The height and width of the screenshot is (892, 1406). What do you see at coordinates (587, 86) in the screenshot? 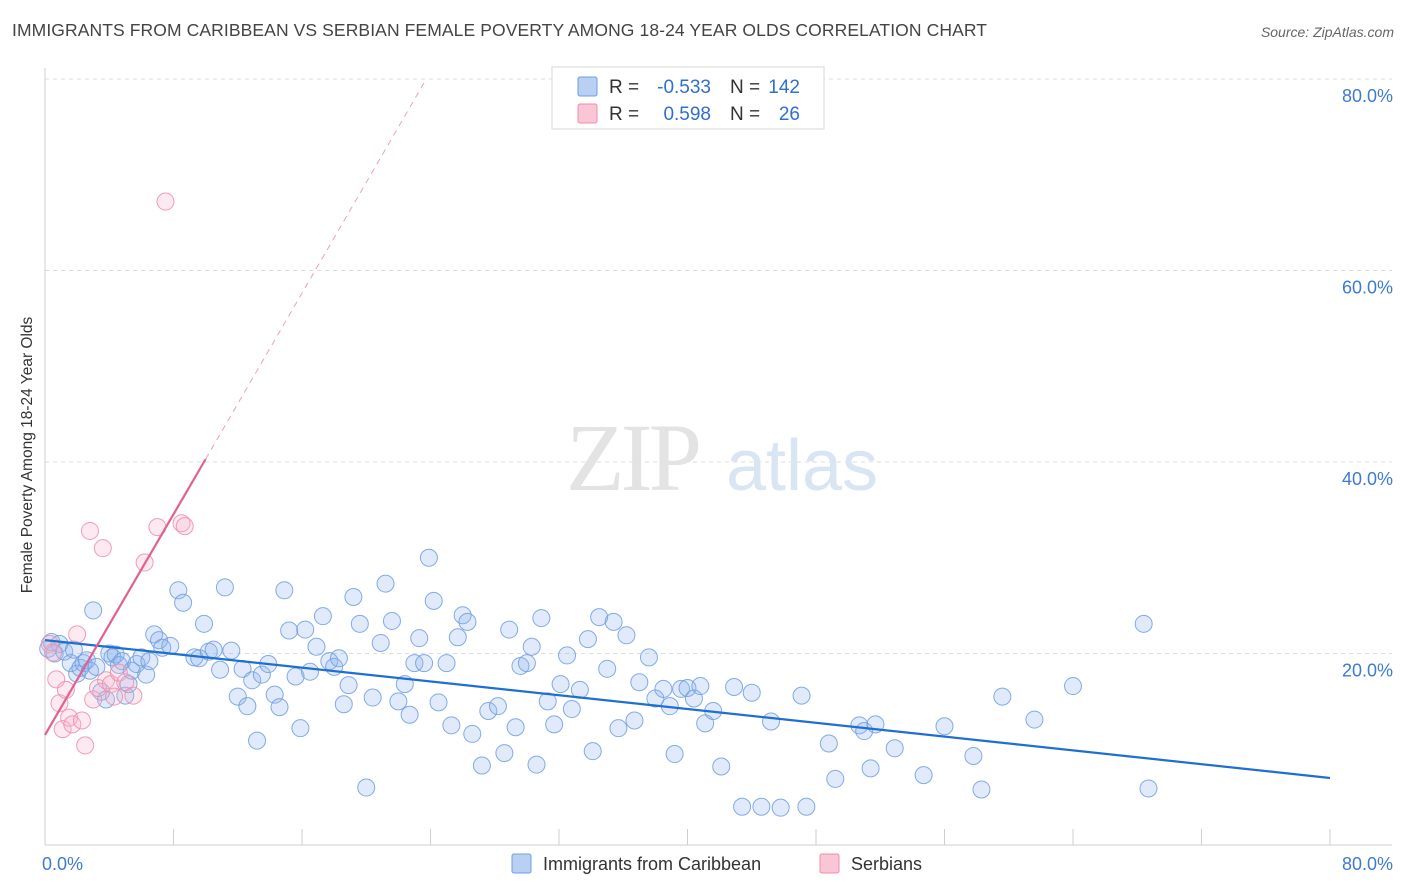
I see `stats-swatch-caribbean` at bounding box center [587, 86].